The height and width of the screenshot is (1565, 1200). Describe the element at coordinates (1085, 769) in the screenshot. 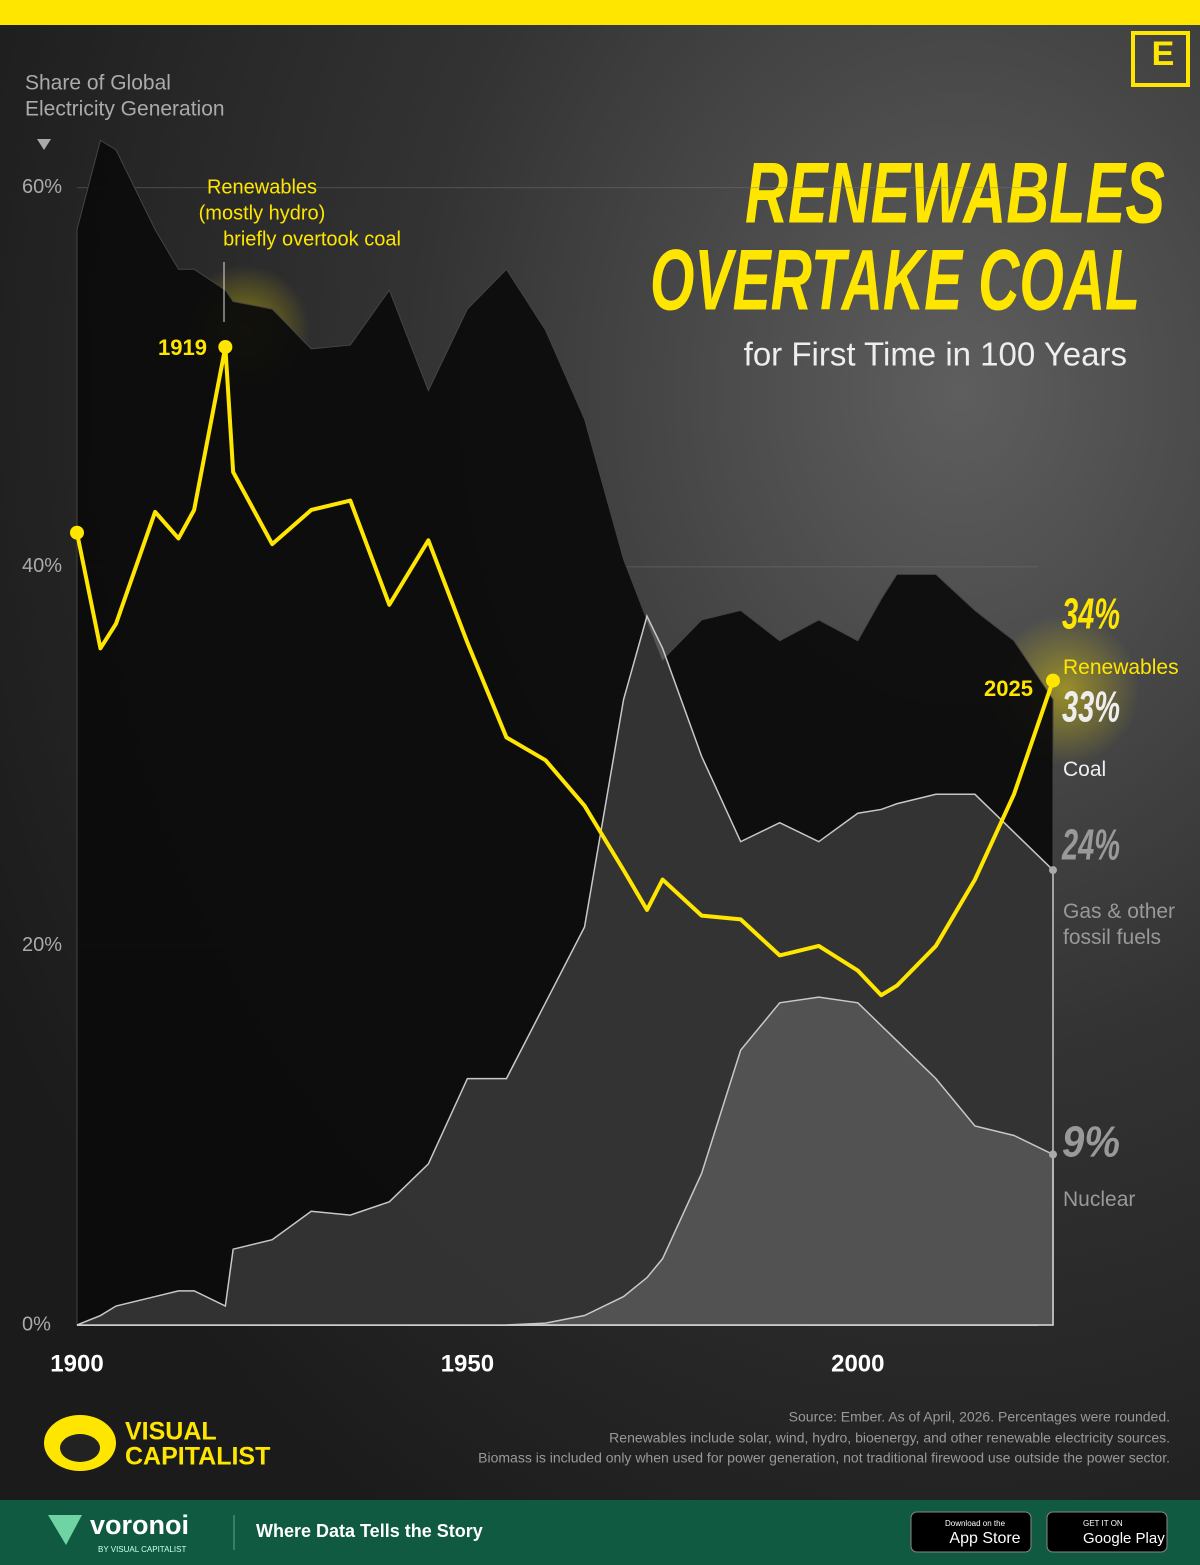

I see `series-label: Coal` at that location.